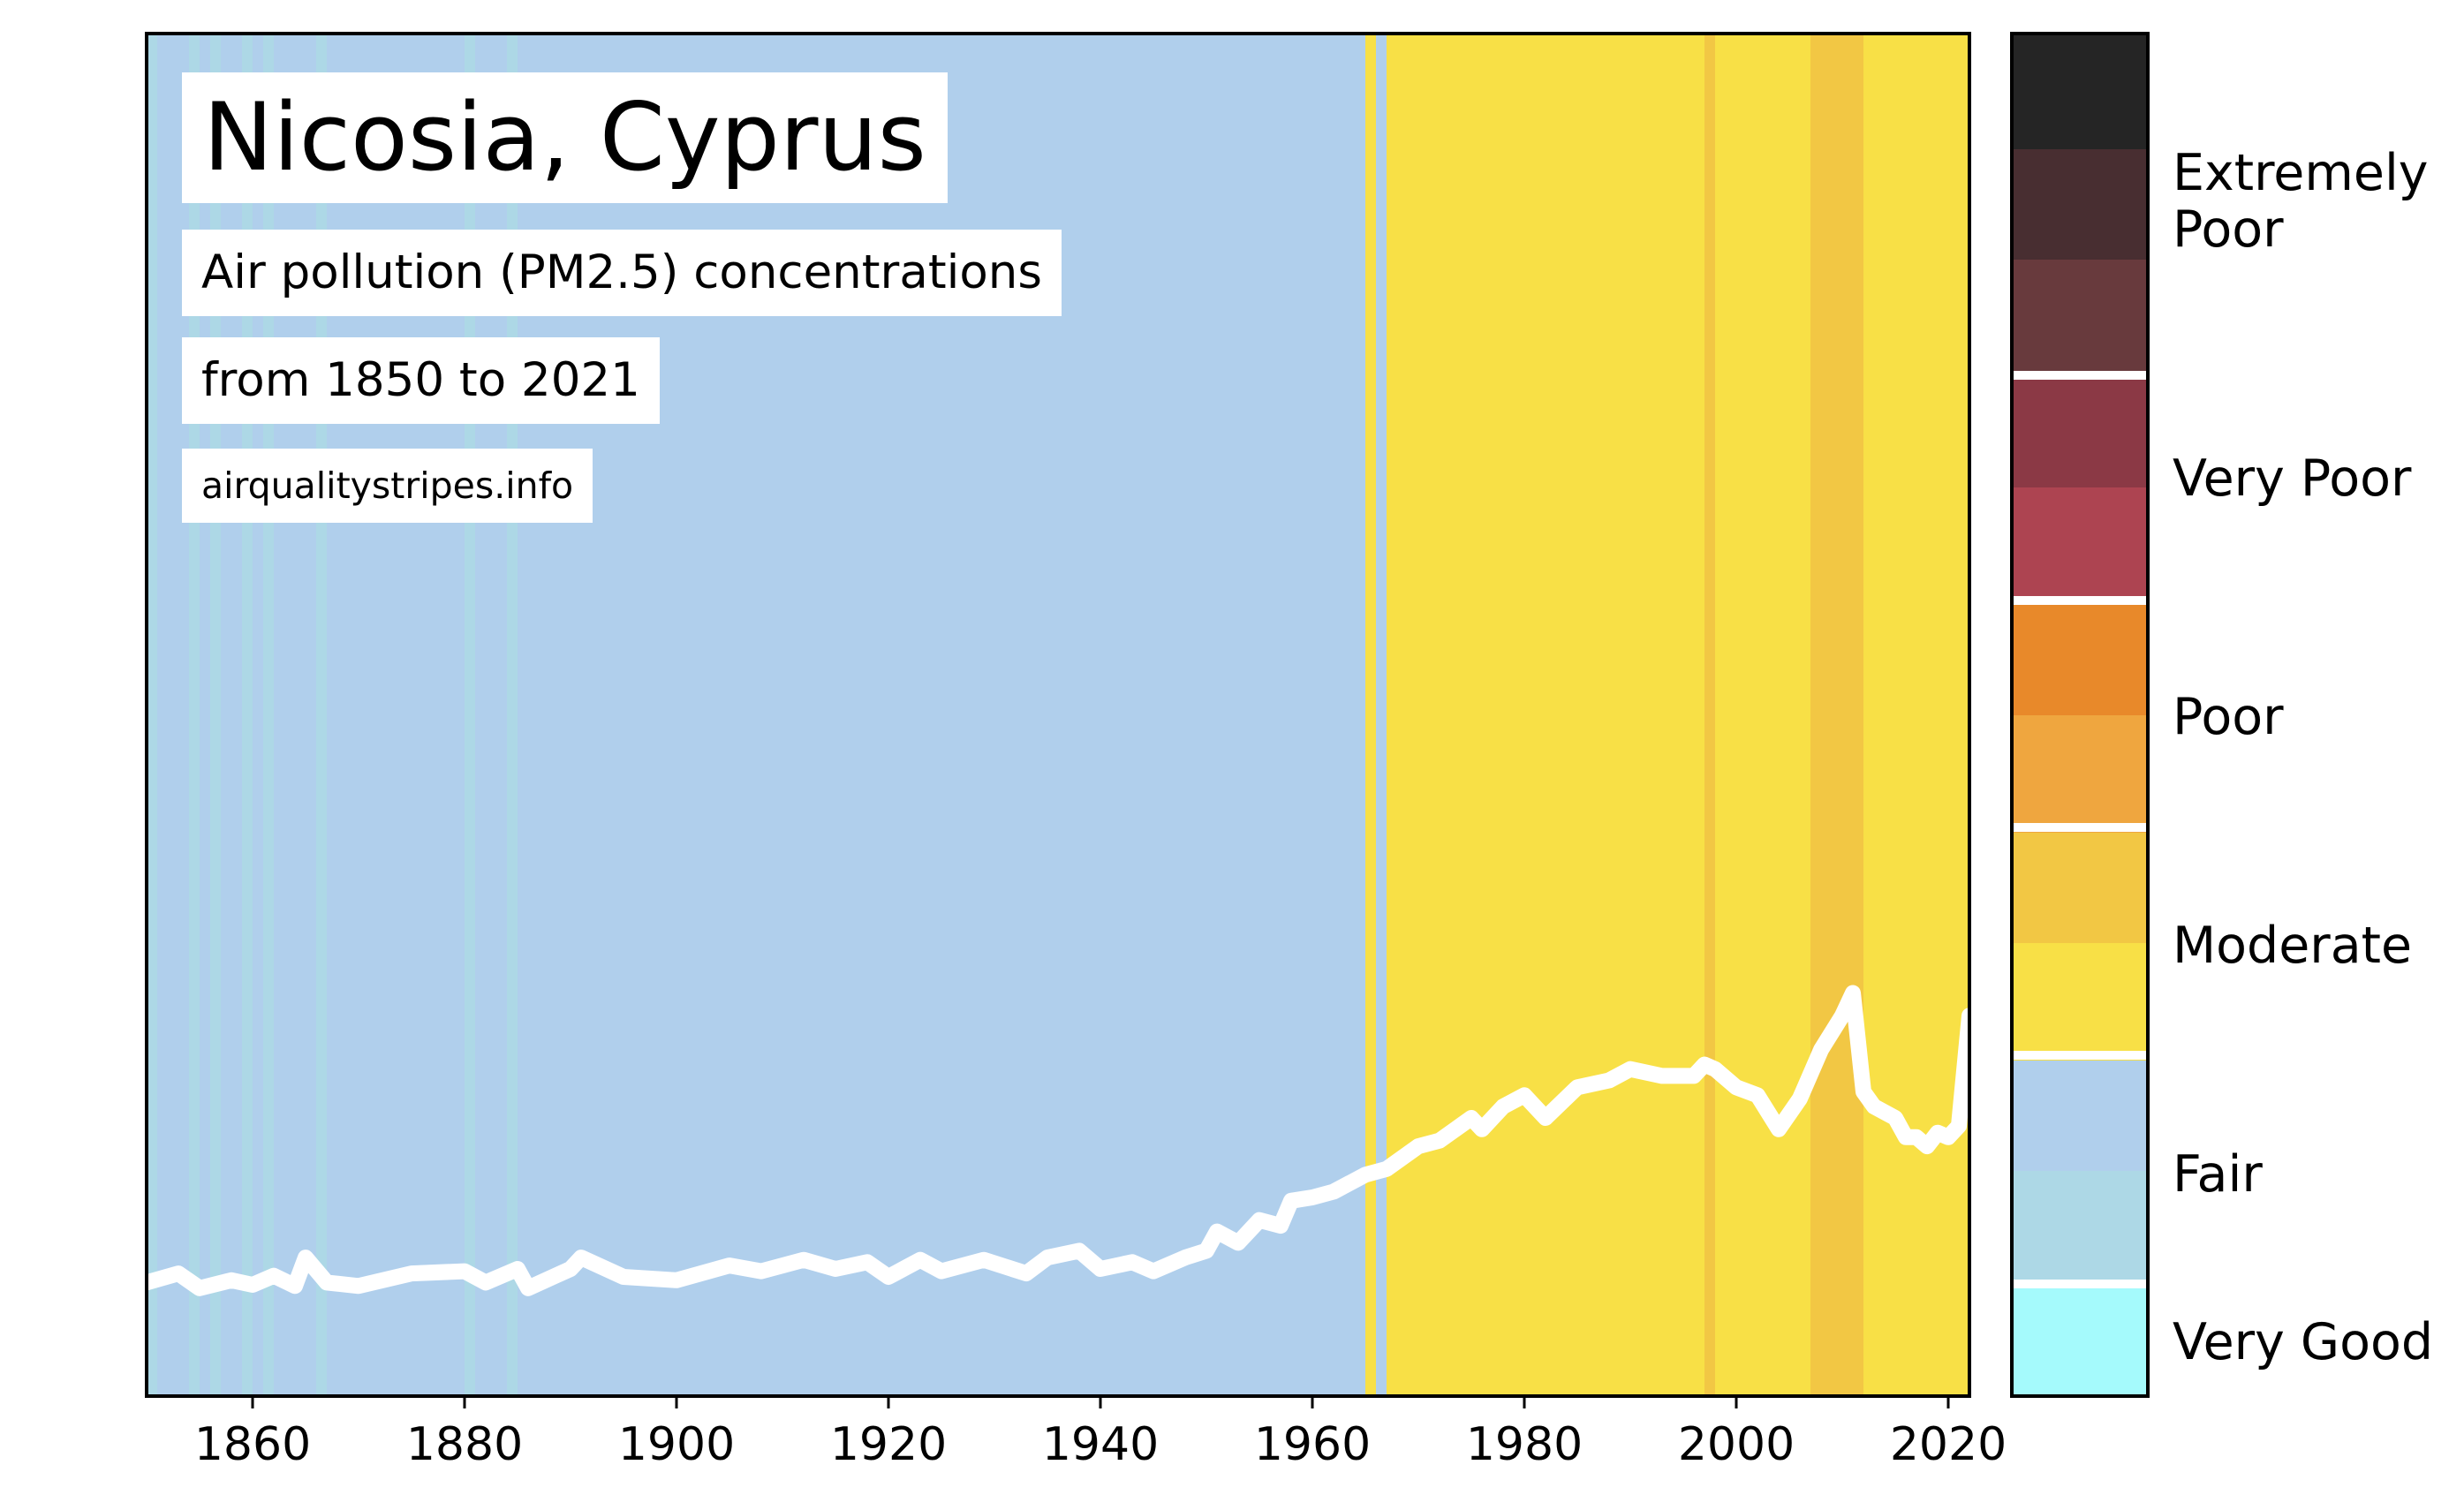  What do you see at coordinates (1312, 1444) in the screenshot?
I see `x-tick-label: 1960` at bounding box center [1312, 1444].